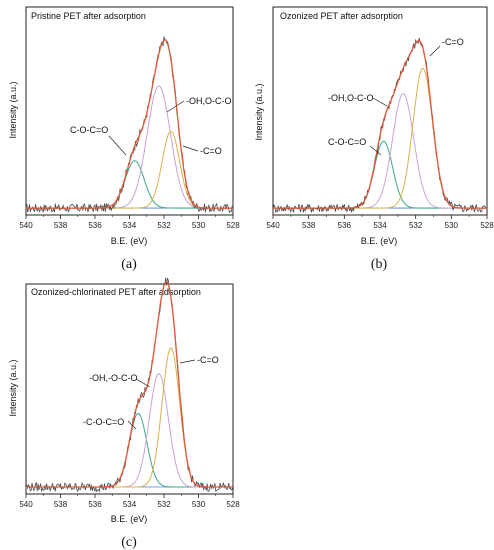 The height and width of the screenshot is (550, 494). What do you see at coordinates (129, 519) in the screenshot?
I see `panel-c-xlabel: B.E. (eV)` at bounding box center [129, 519].